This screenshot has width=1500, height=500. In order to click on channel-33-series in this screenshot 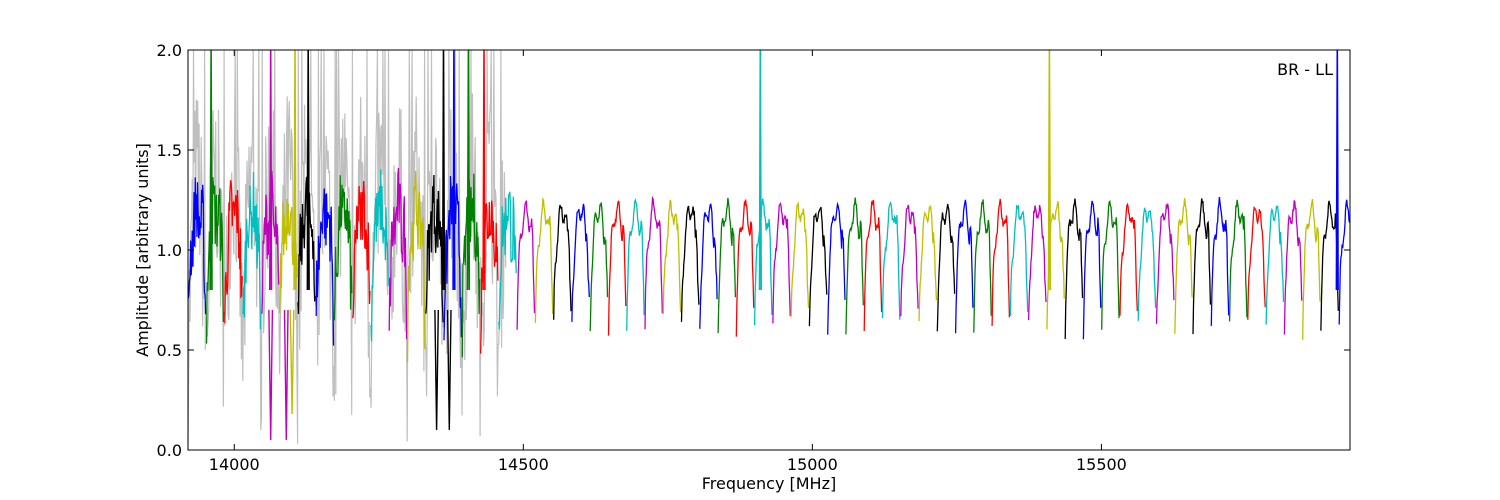, I will do `click(781, 262)`.